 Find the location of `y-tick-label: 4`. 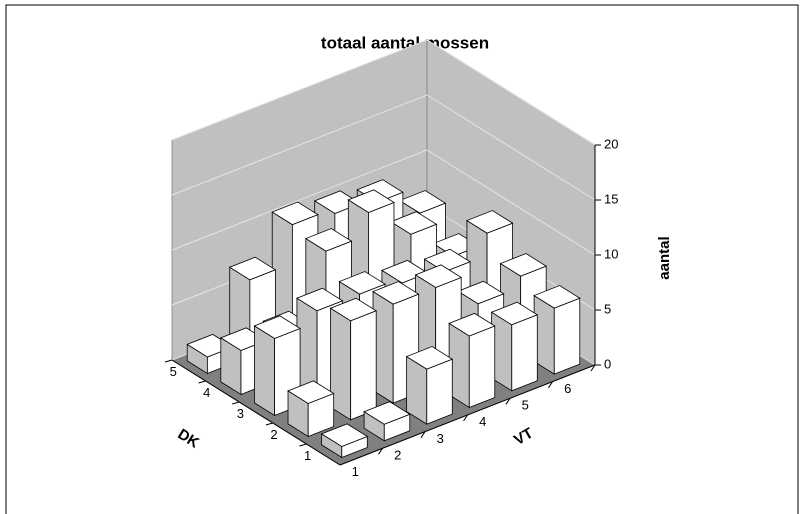

y-tick-label: 4 is located at coordinates (206, 392).